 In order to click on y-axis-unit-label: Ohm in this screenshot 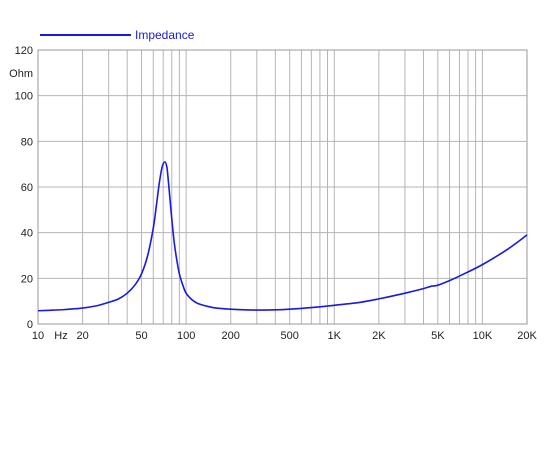, I will do `click(21, 74)`.